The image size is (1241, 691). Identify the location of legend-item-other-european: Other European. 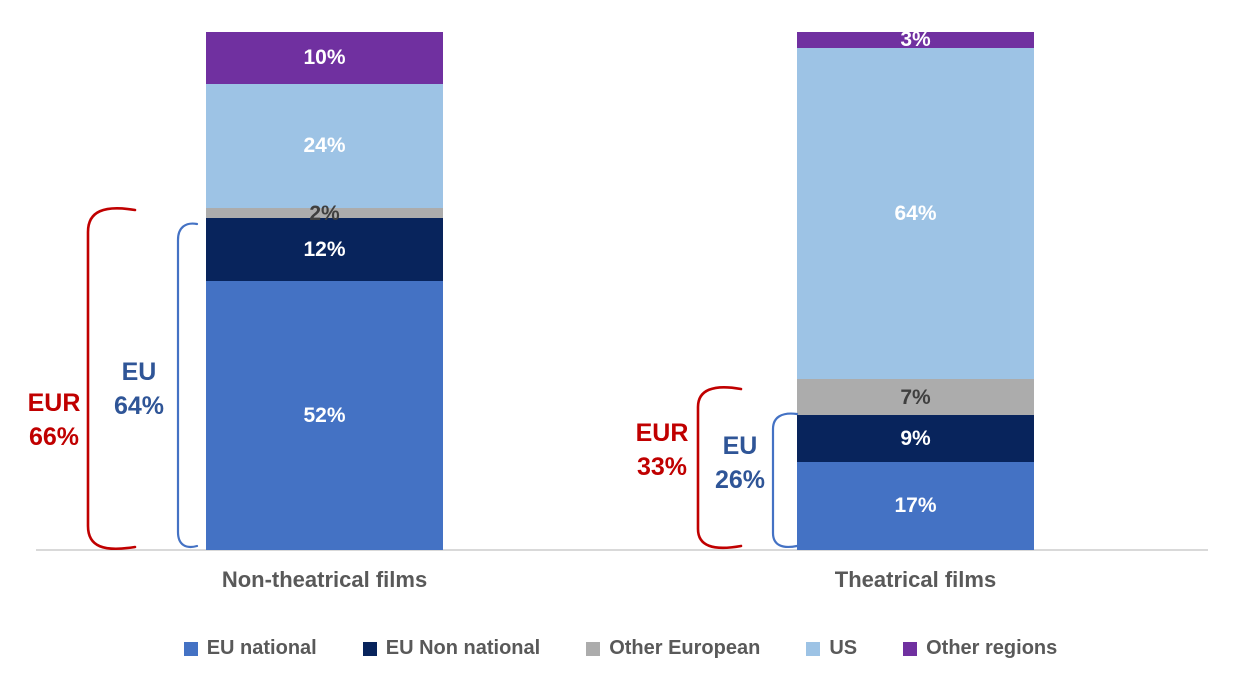
(673, 648).